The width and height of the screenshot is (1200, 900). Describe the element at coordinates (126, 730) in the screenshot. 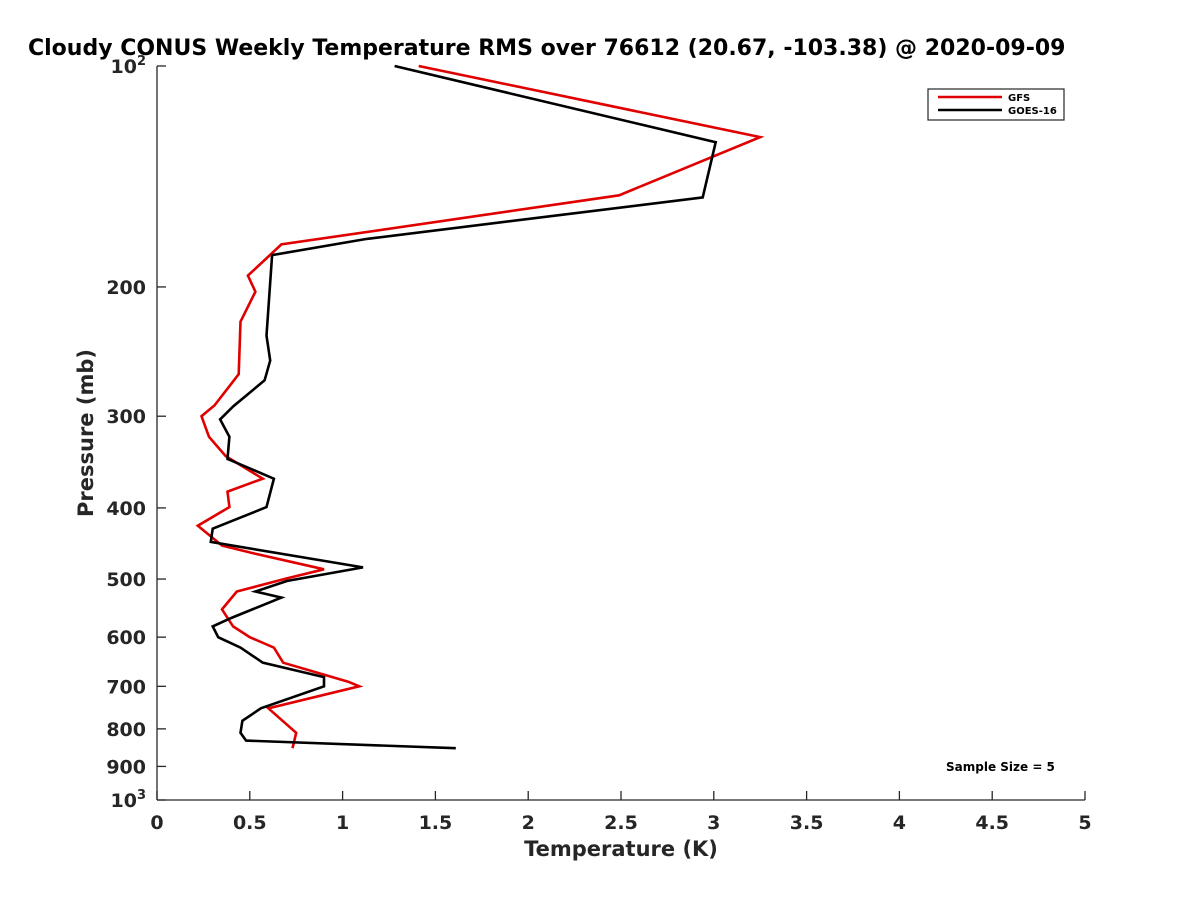

I see `y-tick-label: 800` at that location.